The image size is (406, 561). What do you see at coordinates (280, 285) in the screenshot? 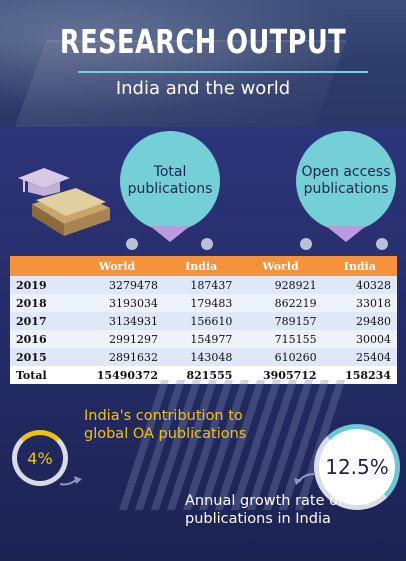
I see `value-cell: 928921` at bounding box center [280, 285].